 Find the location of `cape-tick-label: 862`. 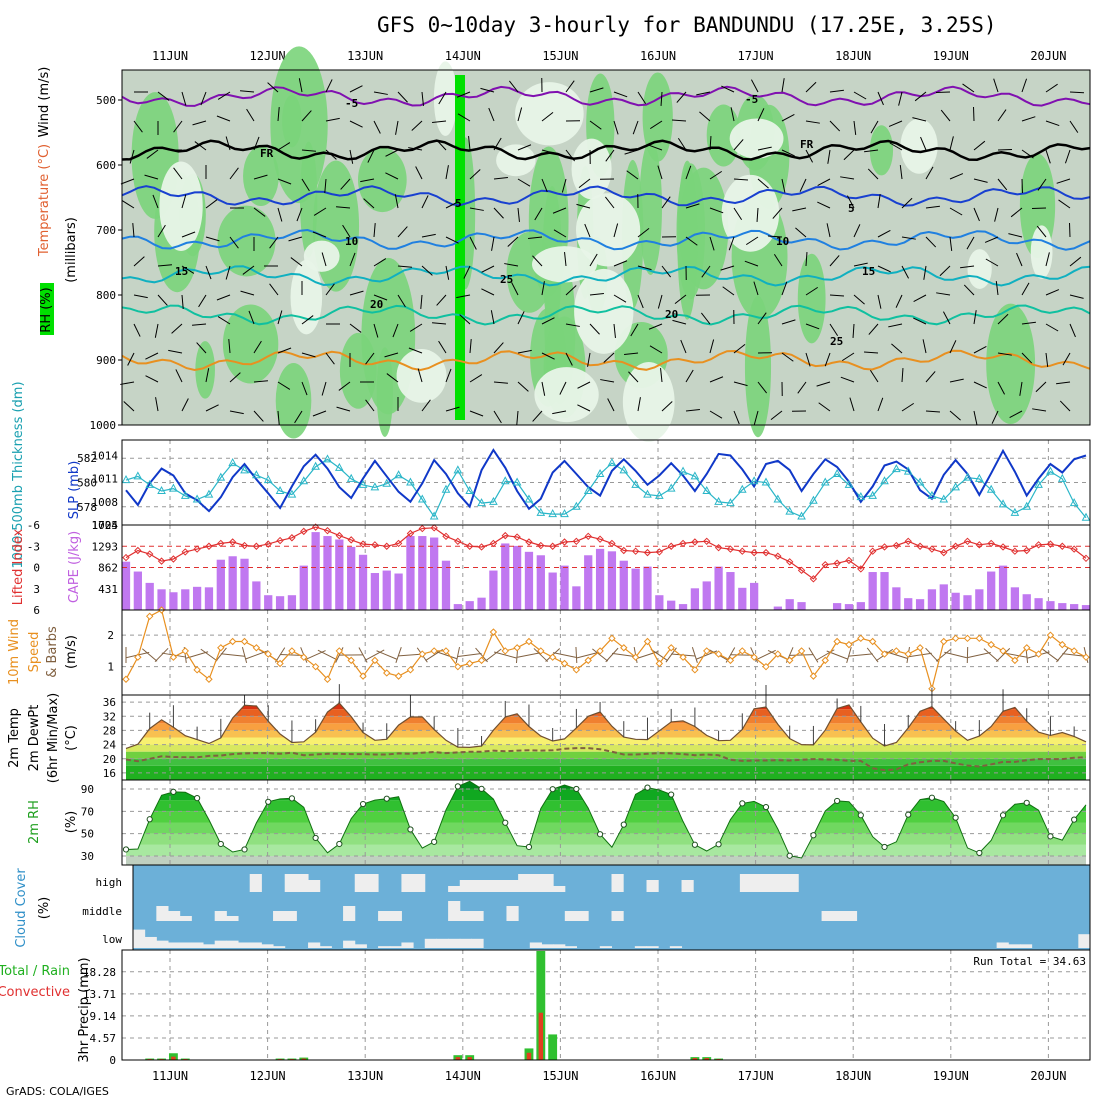

cape-tick-label: 862 is located at coordinates (108, 568).